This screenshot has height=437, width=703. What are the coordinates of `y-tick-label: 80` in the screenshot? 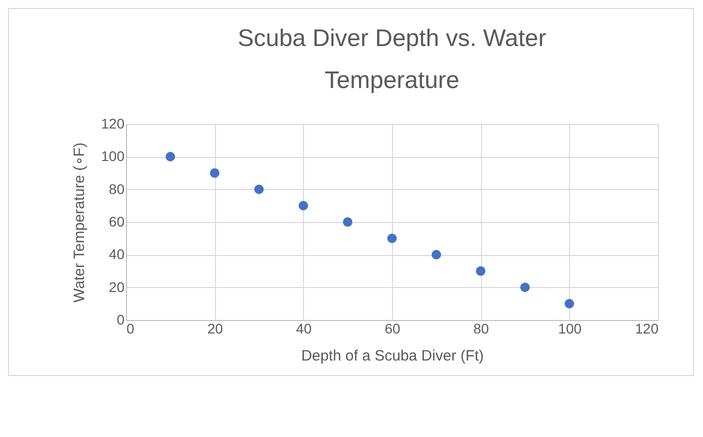 It's located at (116, 188).